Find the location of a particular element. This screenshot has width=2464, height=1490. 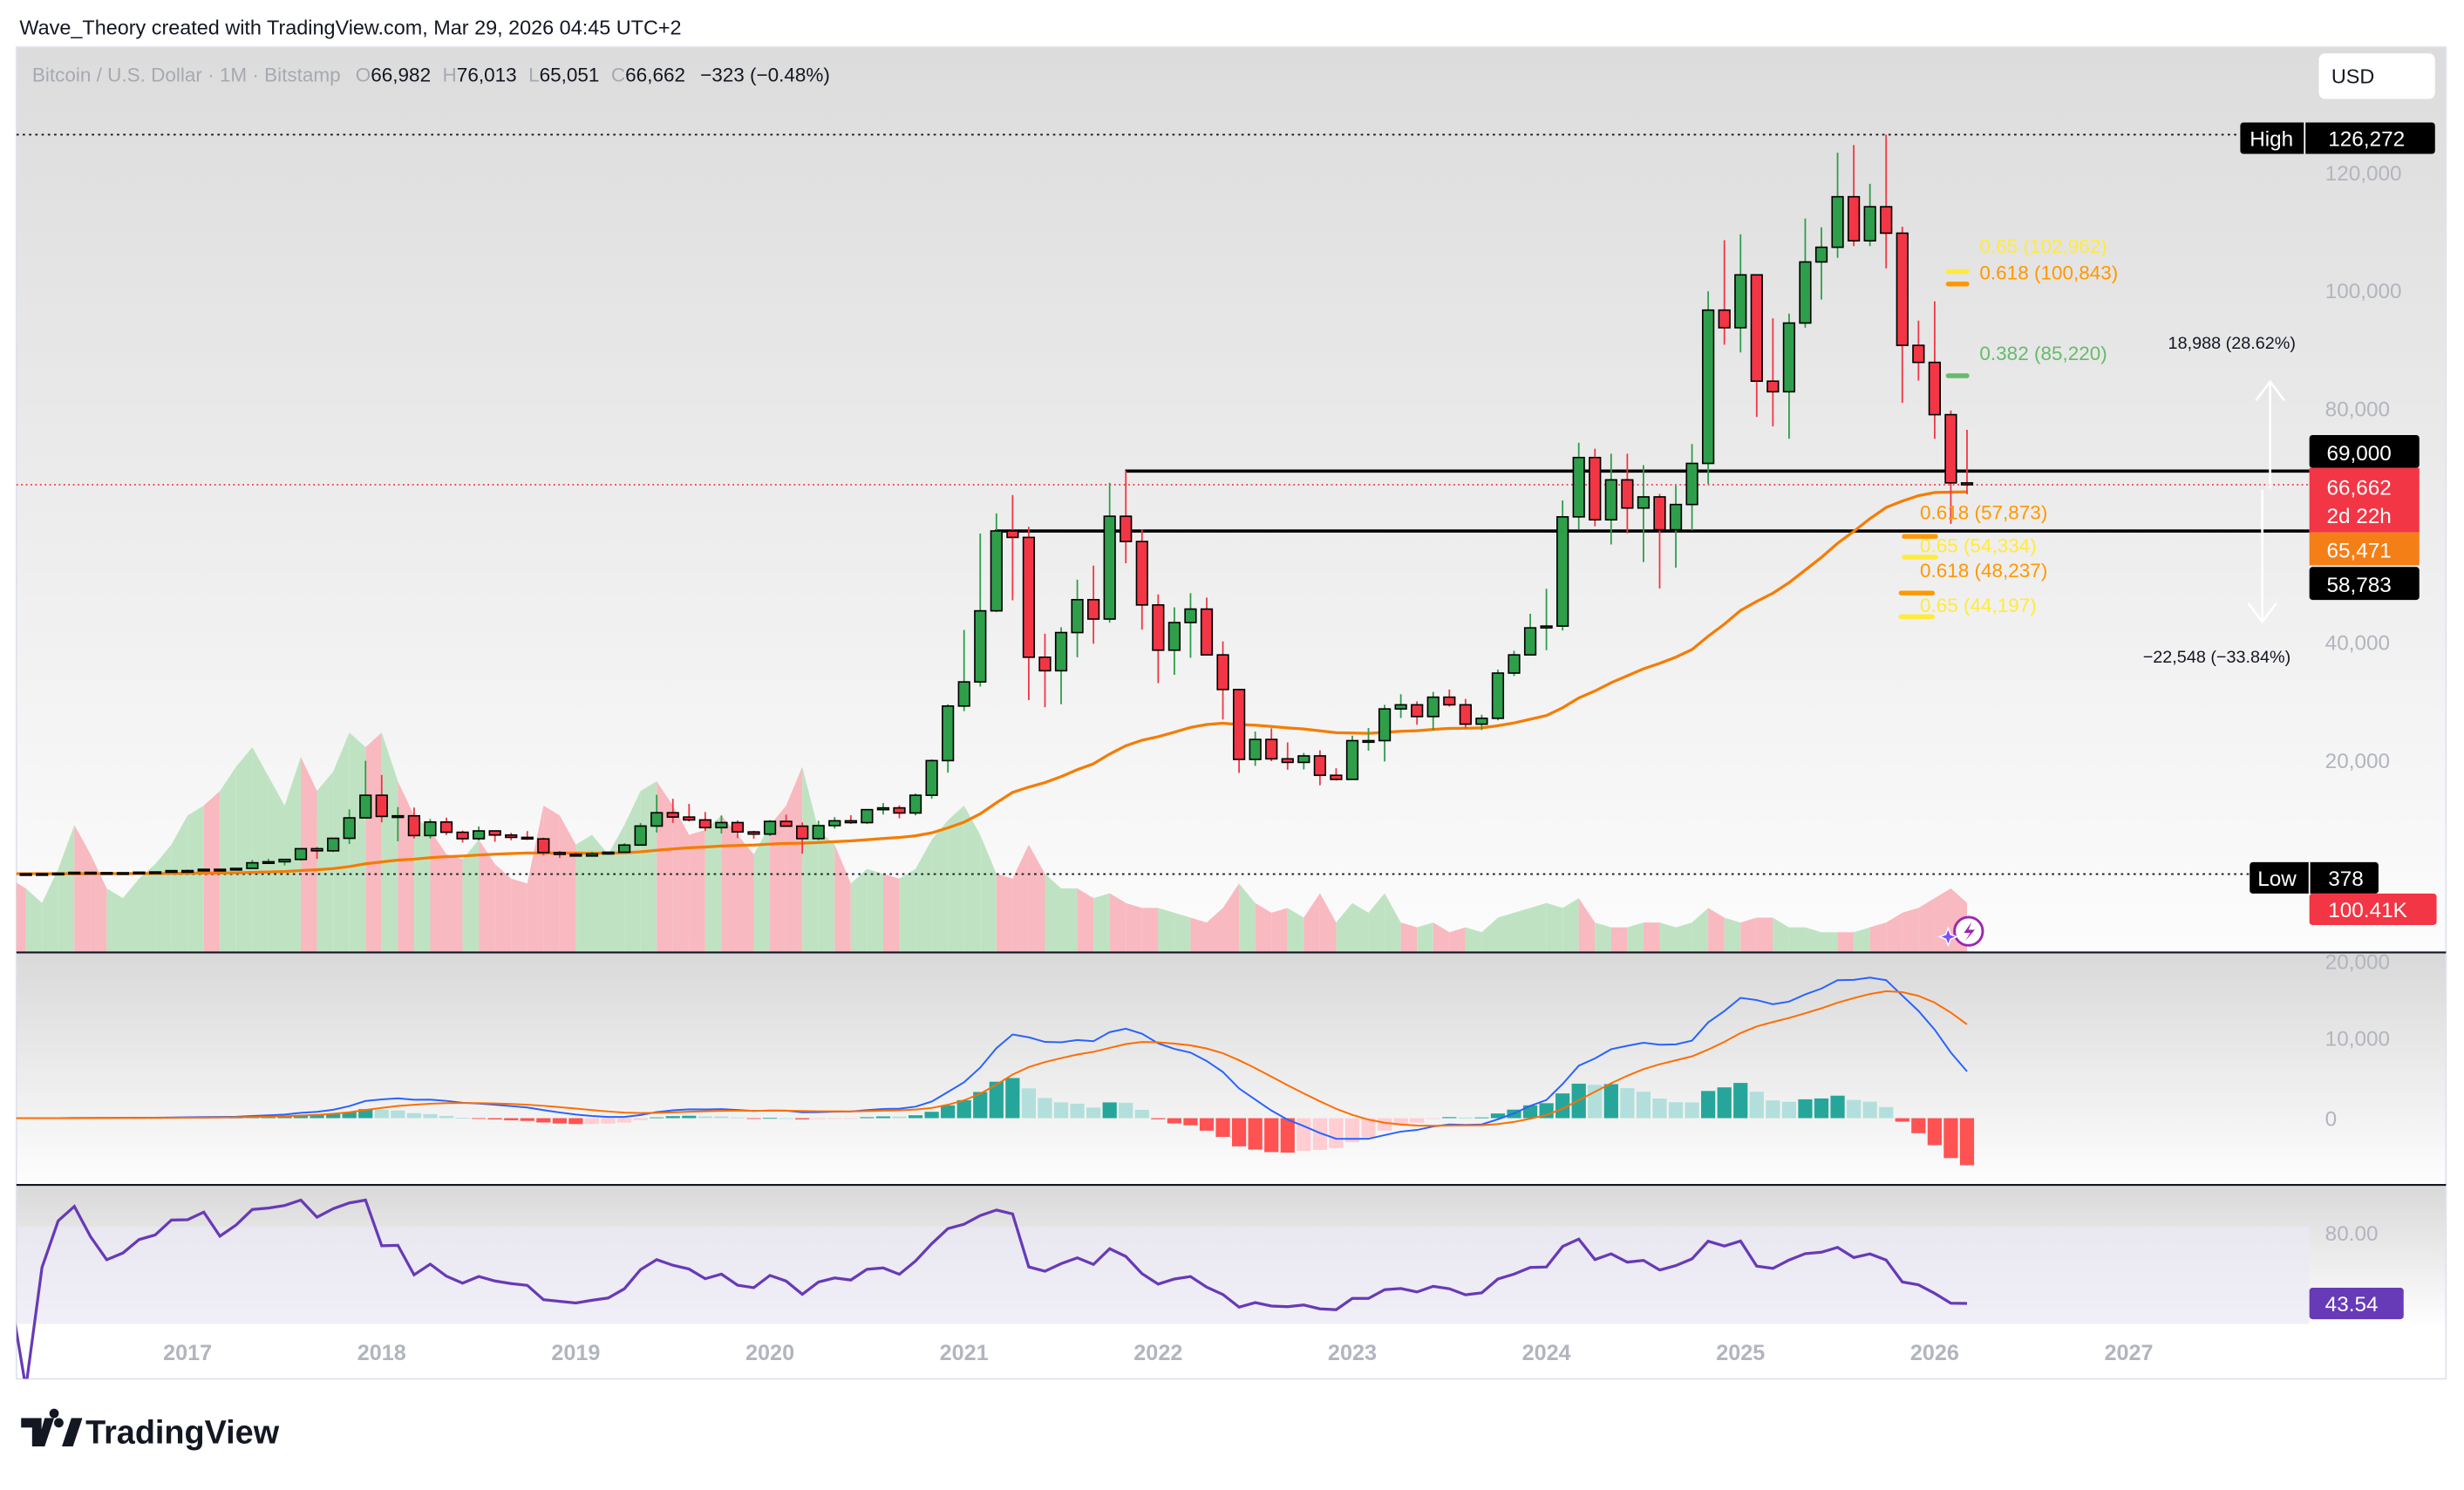

fib-level: 0.618 (48,237) is located at coordinates (1972, 577).